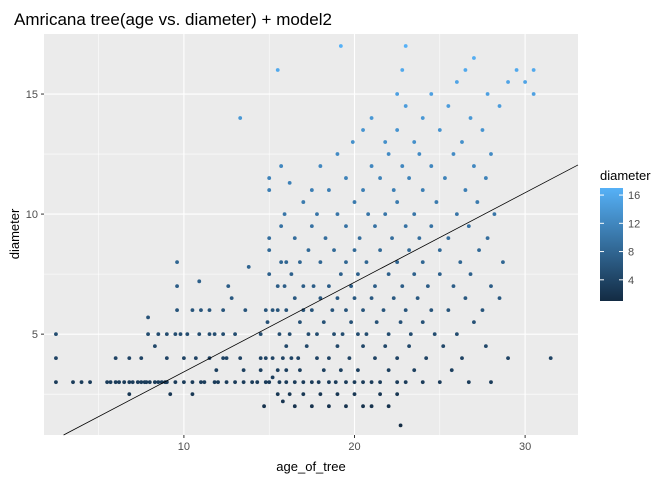  What do you see at coordinates (354, 447) in the screenshot?
I see `x-tick-label: 20` at bounding box center [354, 447].